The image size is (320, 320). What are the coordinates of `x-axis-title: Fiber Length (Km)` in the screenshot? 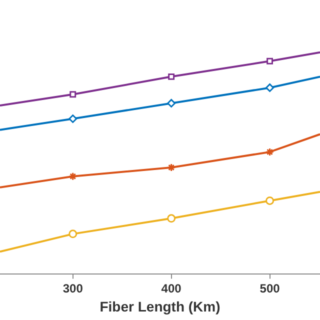 It's located at (160, 306).